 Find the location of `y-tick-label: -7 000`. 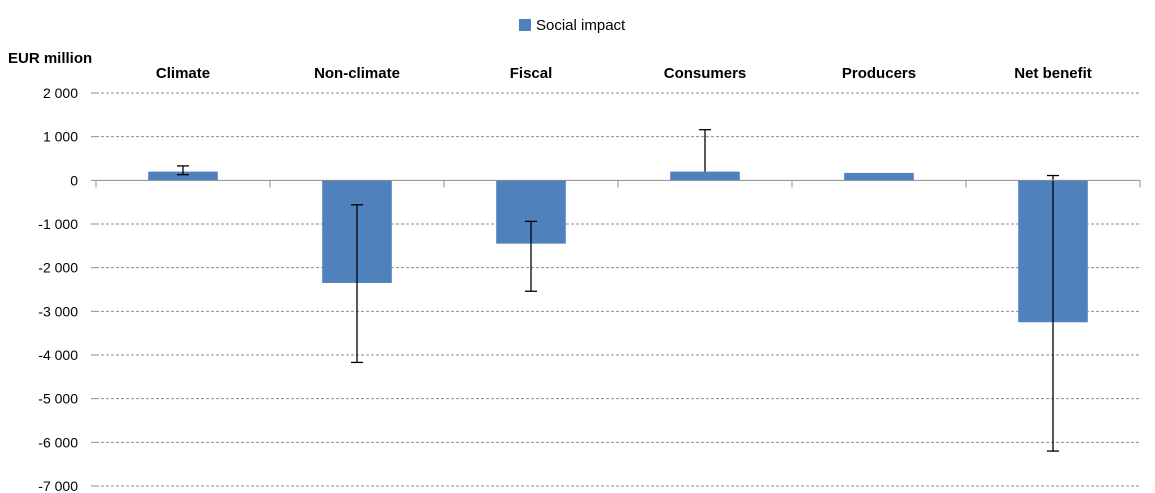

y-tick-label: -7 000 is located at coordinates (58, 485).